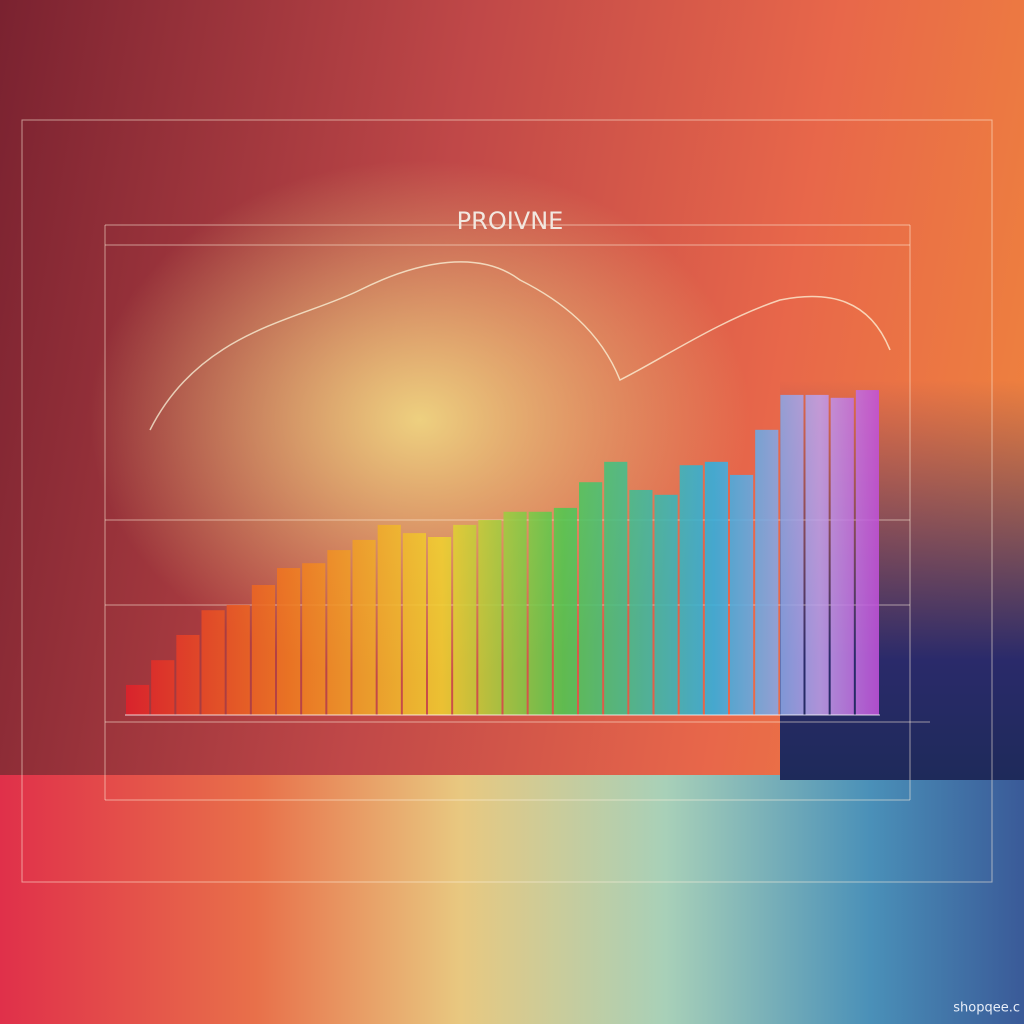  What do you see at coordinates (510, 221) in the screenshot?
I see `subtitle: PROIVNE` at bounding box center [510, 221].